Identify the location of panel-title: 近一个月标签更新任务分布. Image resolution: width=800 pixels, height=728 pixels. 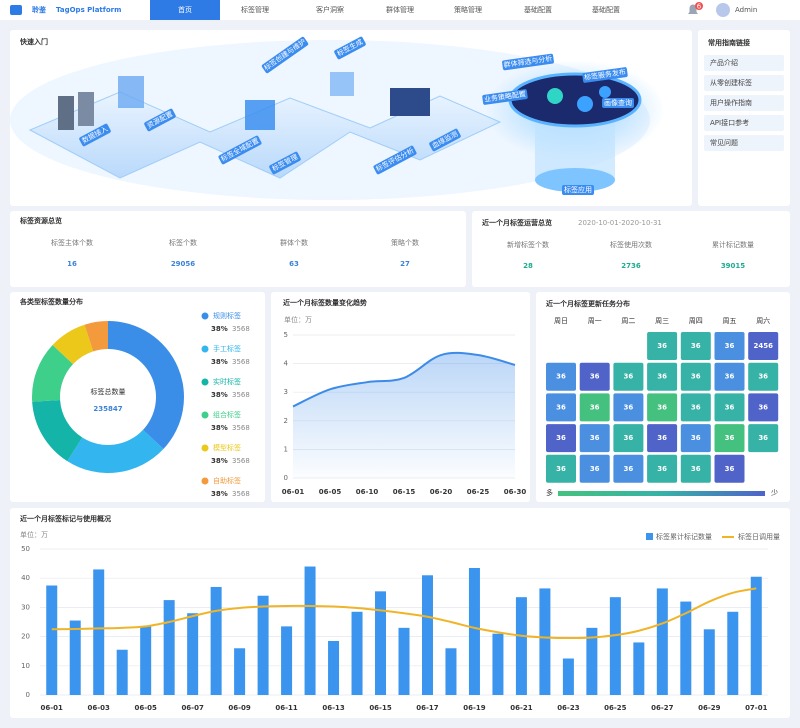
(588, 303).